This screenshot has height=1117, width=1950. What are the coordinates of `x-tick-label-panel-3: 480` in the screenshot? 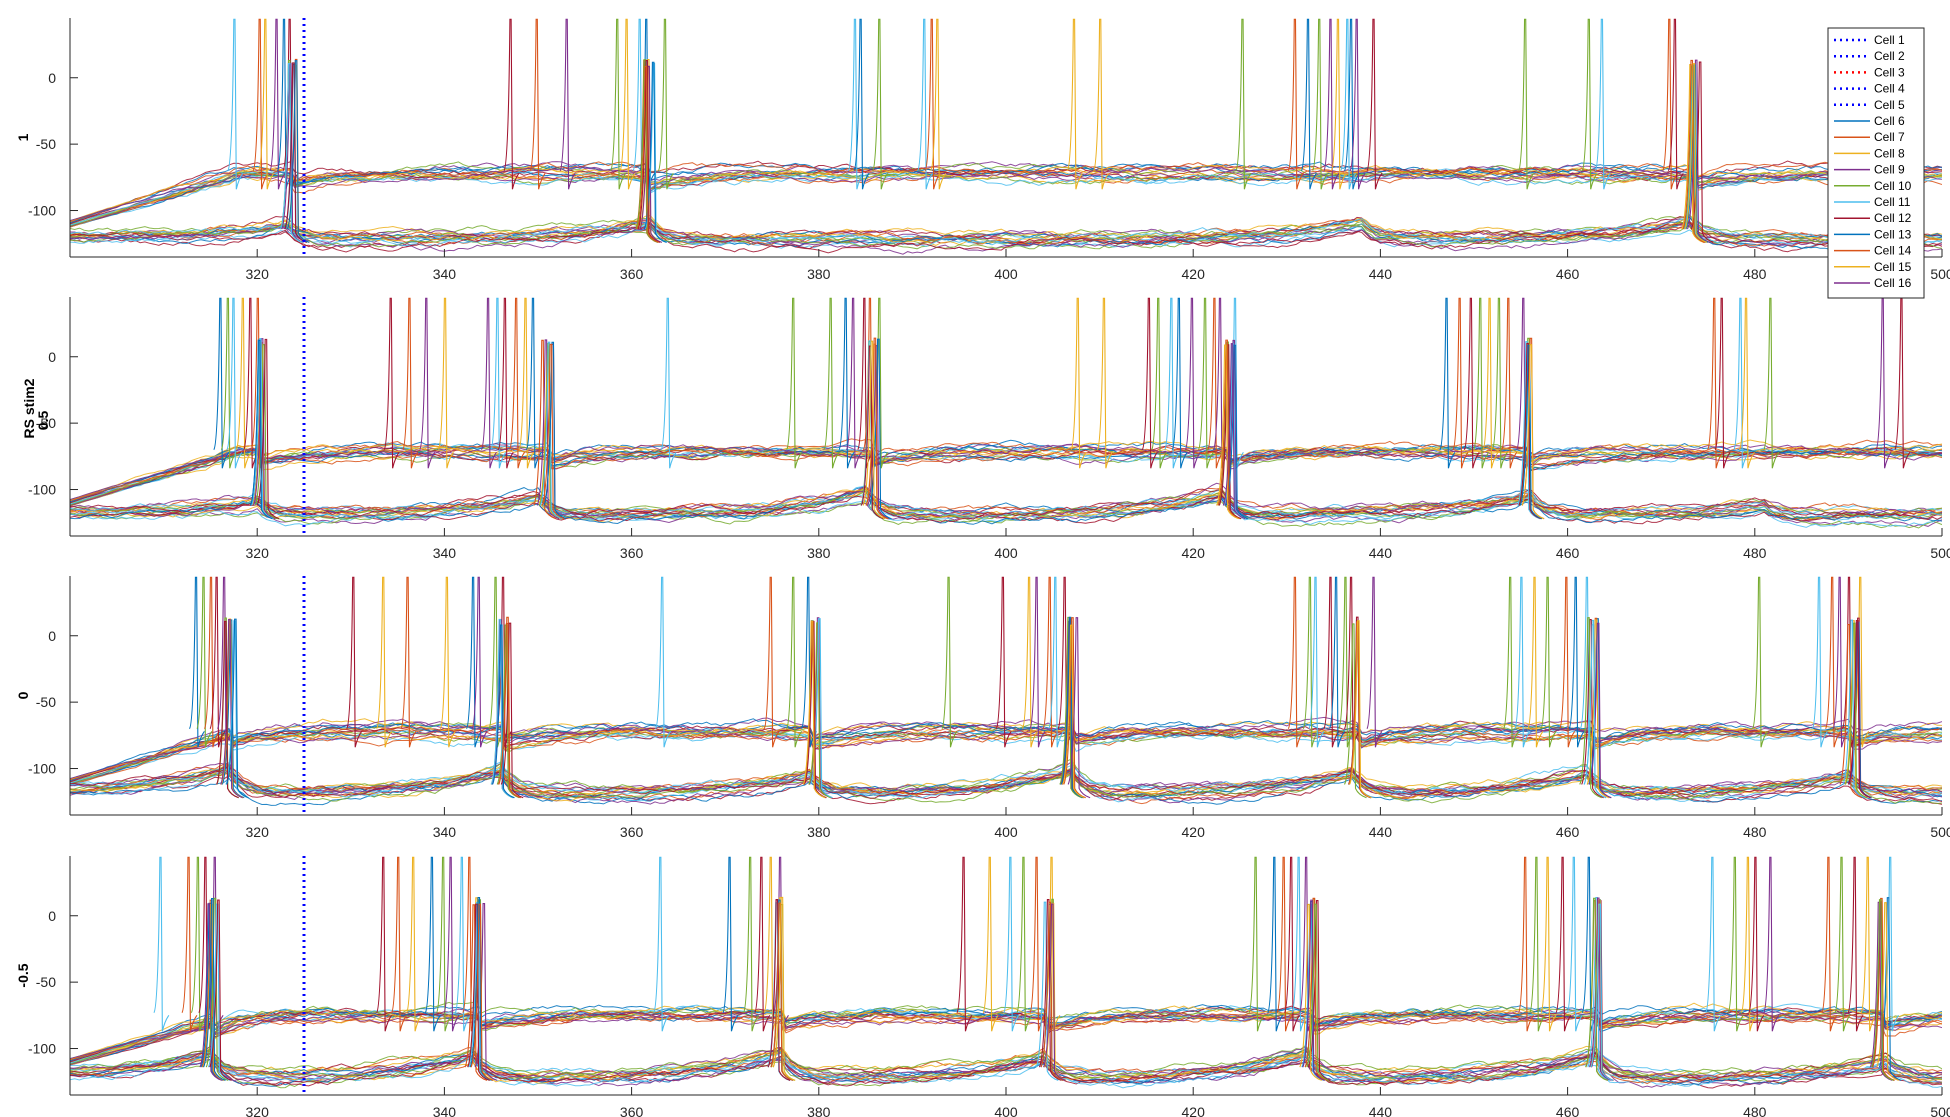 It's located at (1755, 832).